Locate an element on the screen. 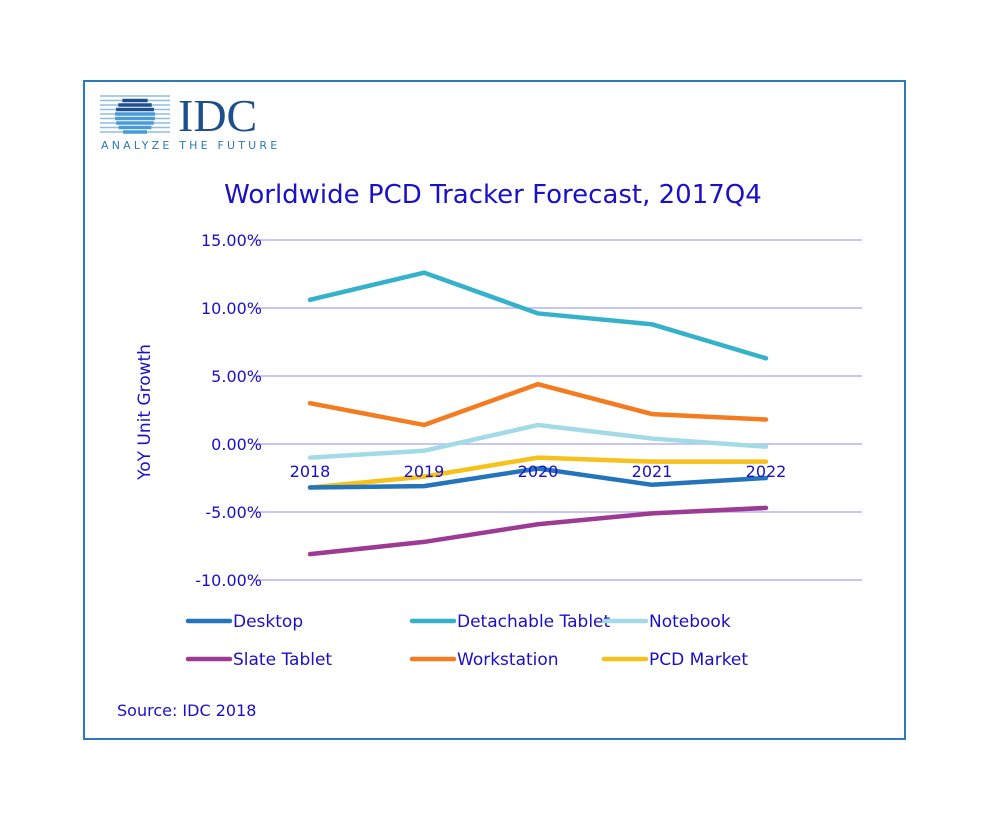  idc-logo: IDC ANALYZE THE FUTURE is located at coordinates (190, 121).